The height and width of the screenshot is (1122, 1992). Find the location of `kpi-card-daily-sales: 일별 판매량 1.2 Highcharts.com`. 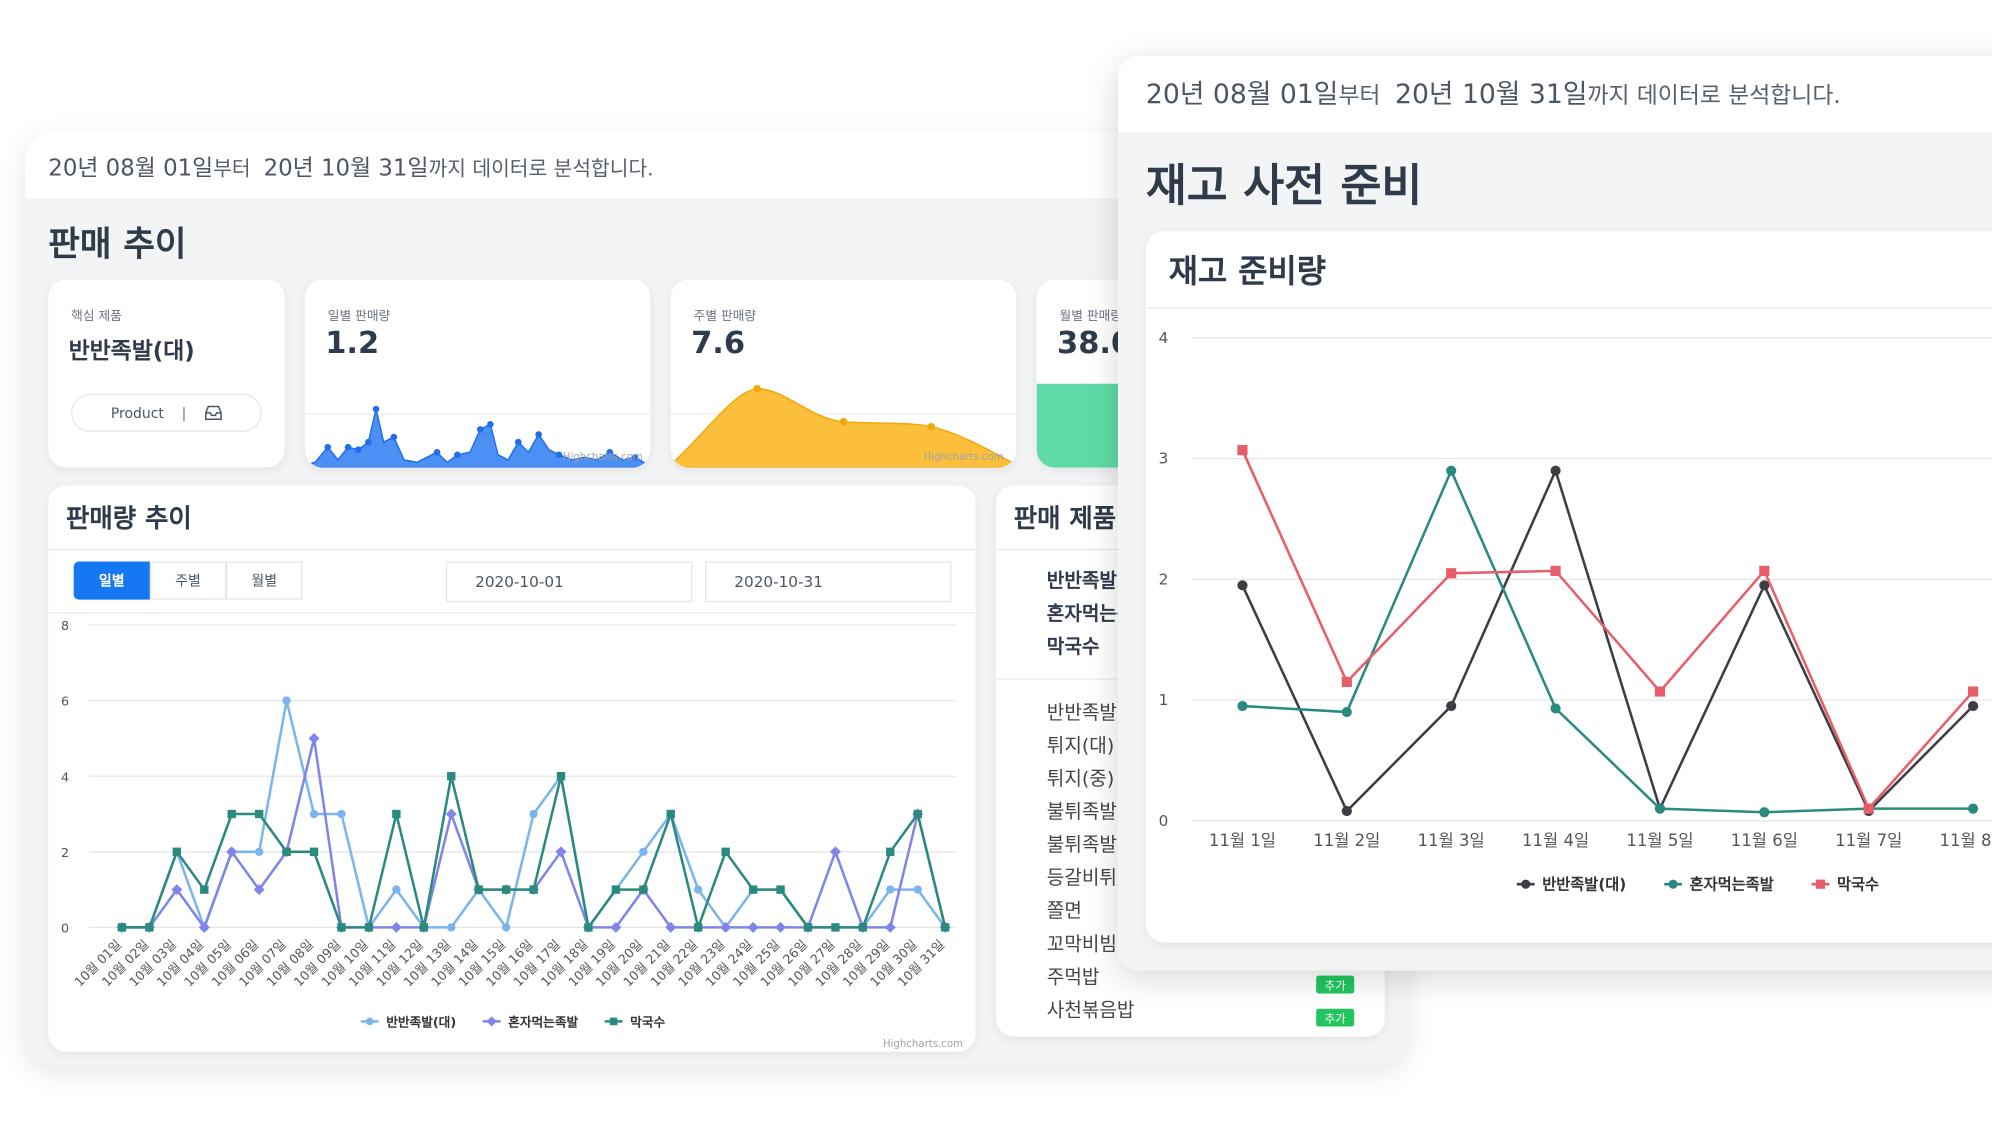

kpi-card-daily-sales: 일별 판매량 1.2 Highcharts.com is located at coordinates (477, 373).